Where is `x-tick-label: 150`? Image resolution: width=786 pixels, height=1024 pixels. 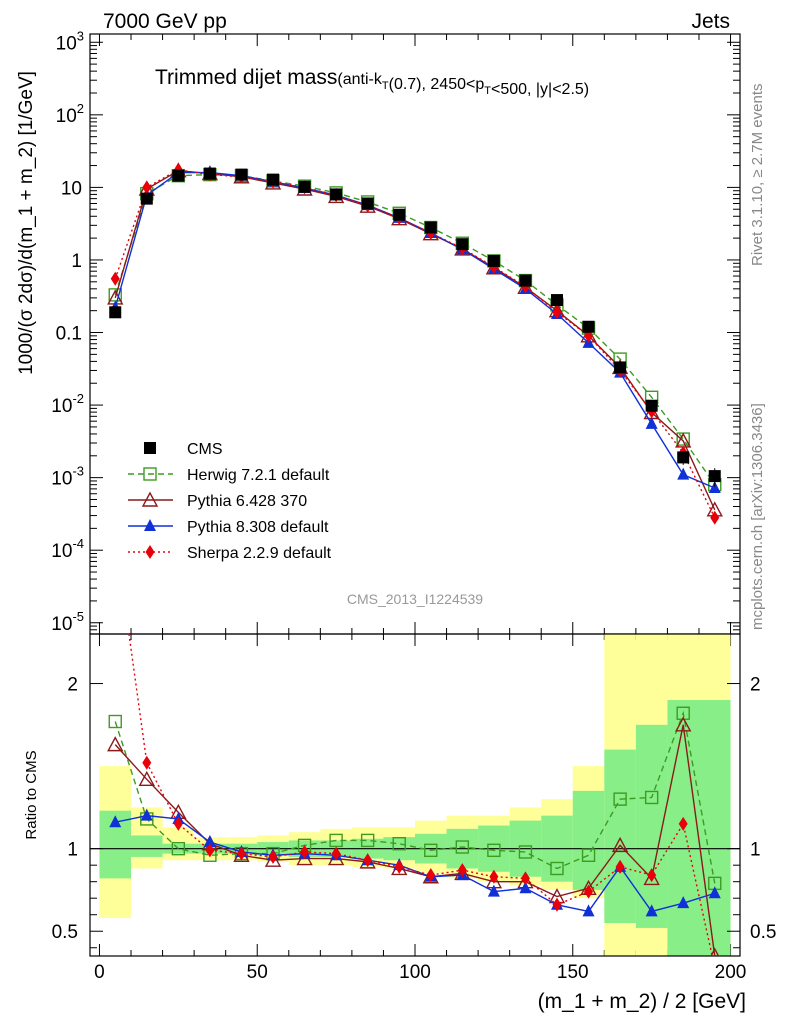 x-tick-label: 150 is located at coordinates (573, 972).